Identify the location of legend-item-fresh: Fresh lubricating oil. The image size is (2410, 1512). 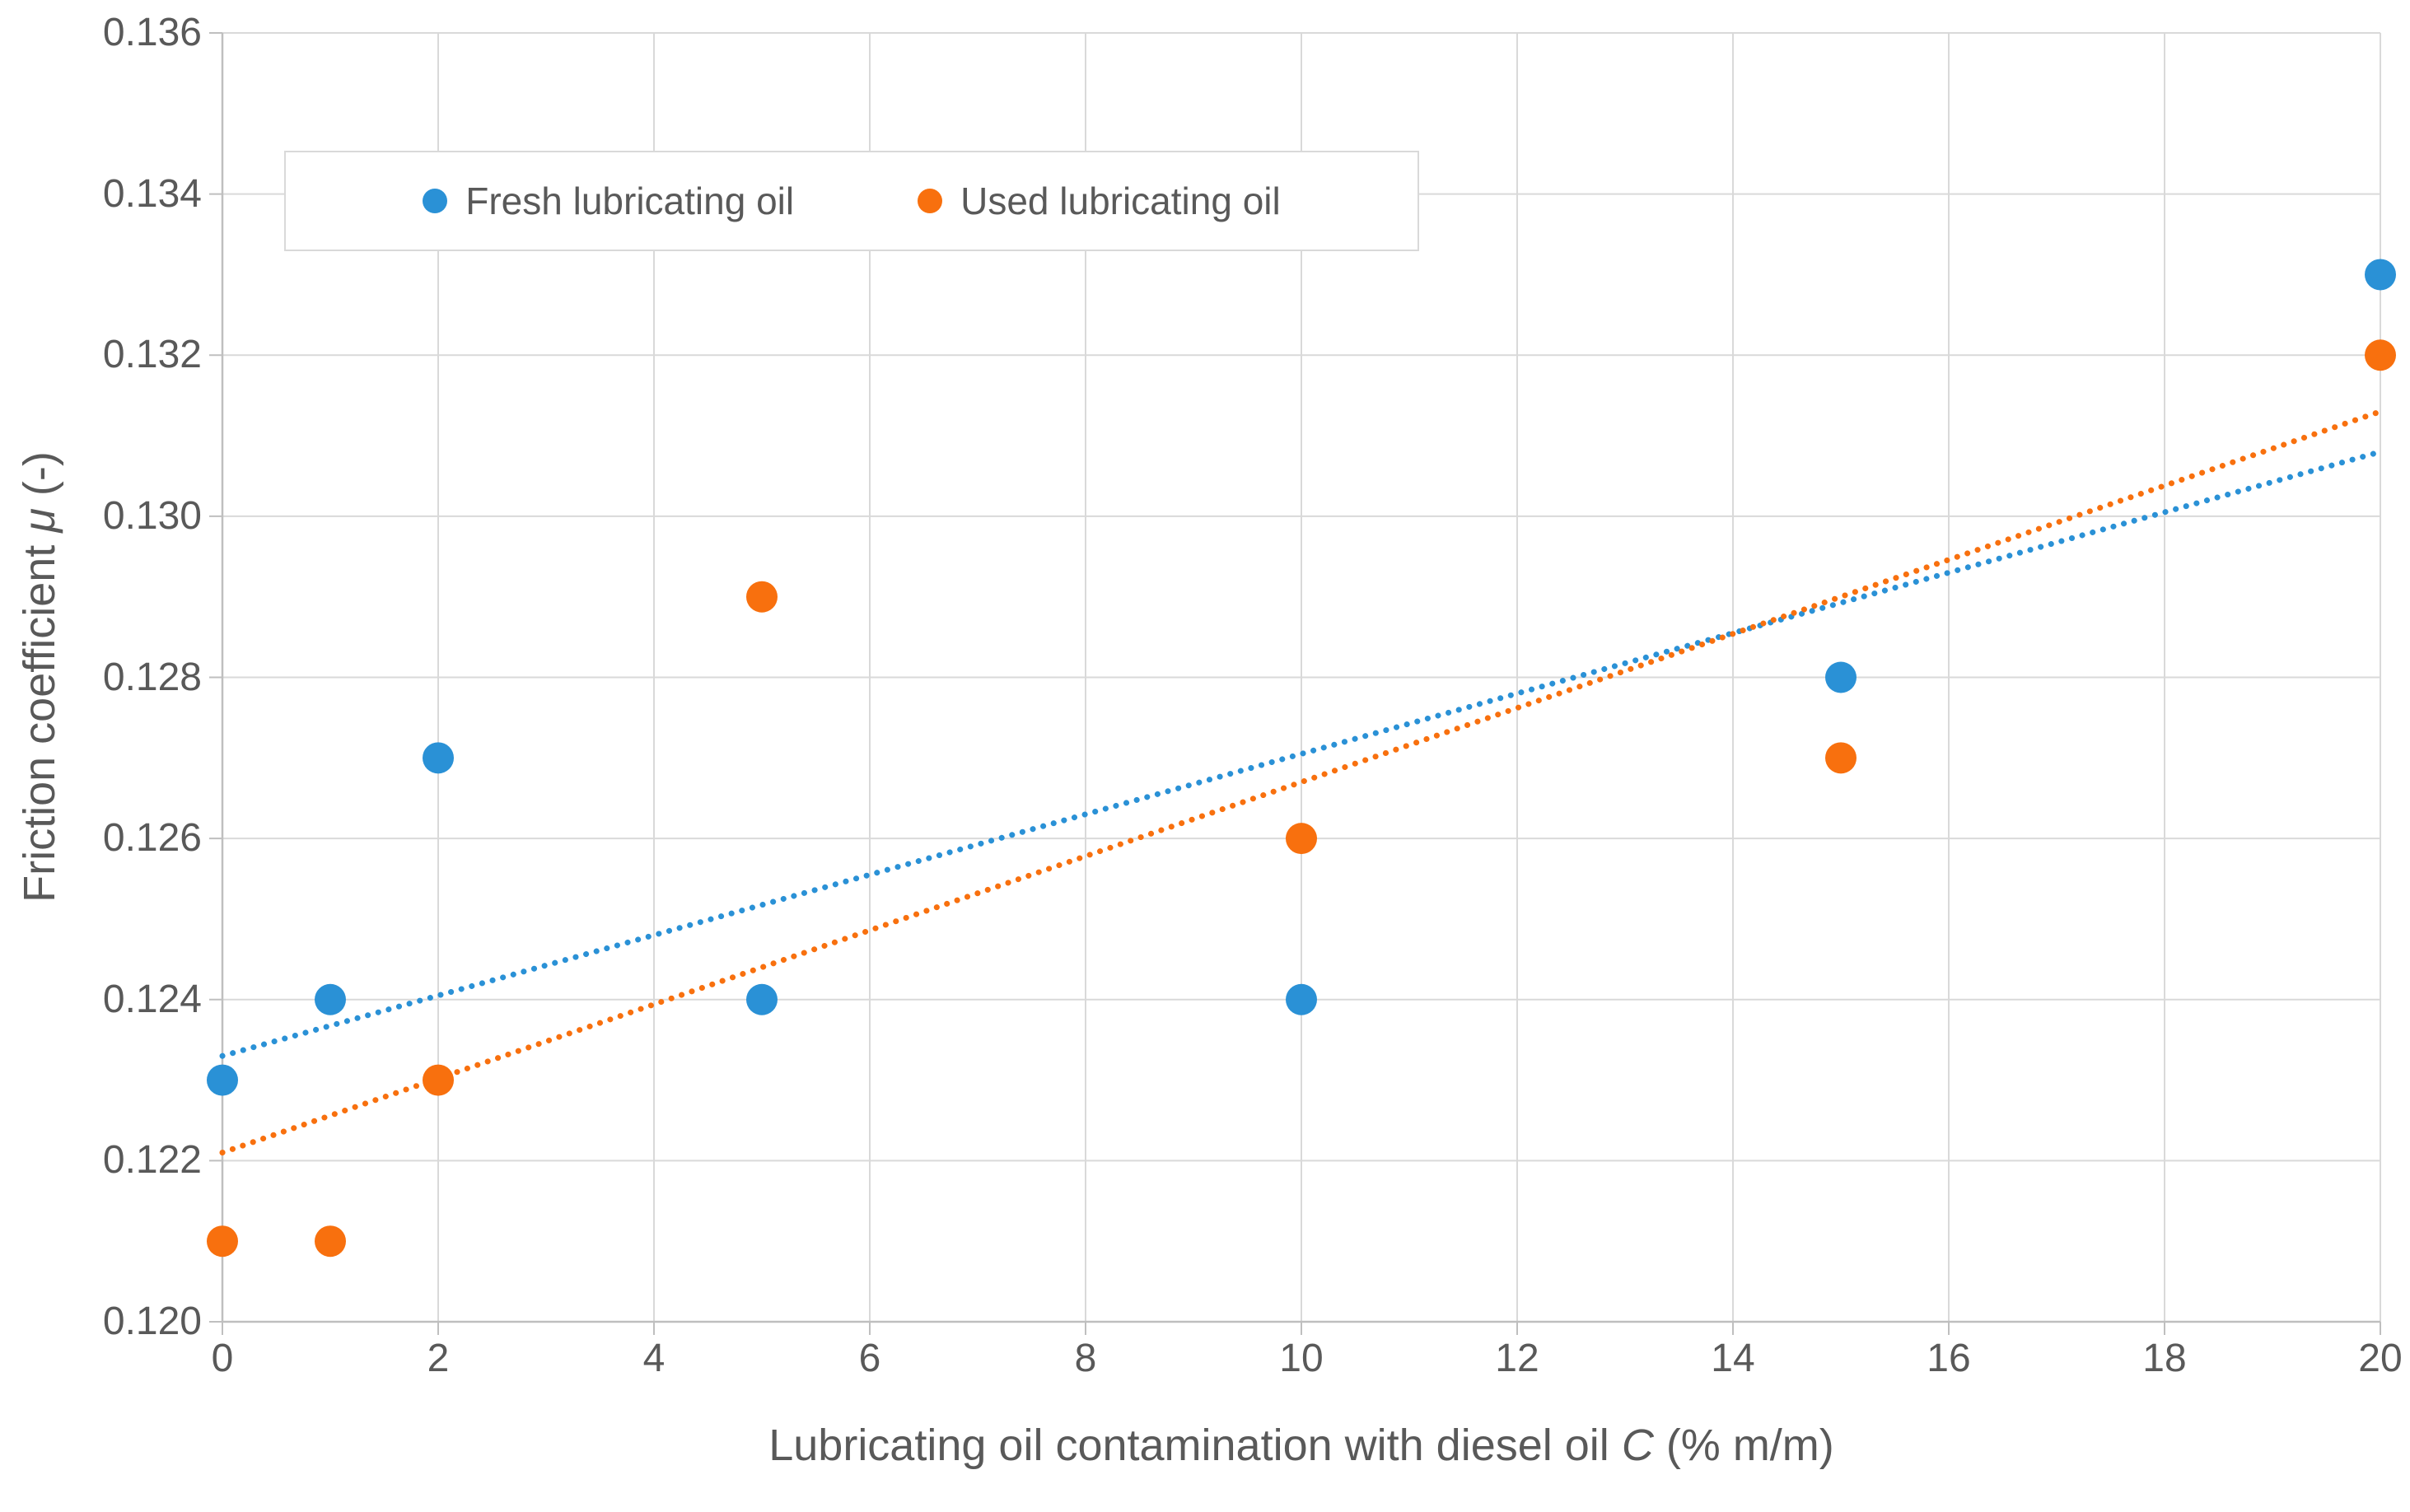
(608, 201).